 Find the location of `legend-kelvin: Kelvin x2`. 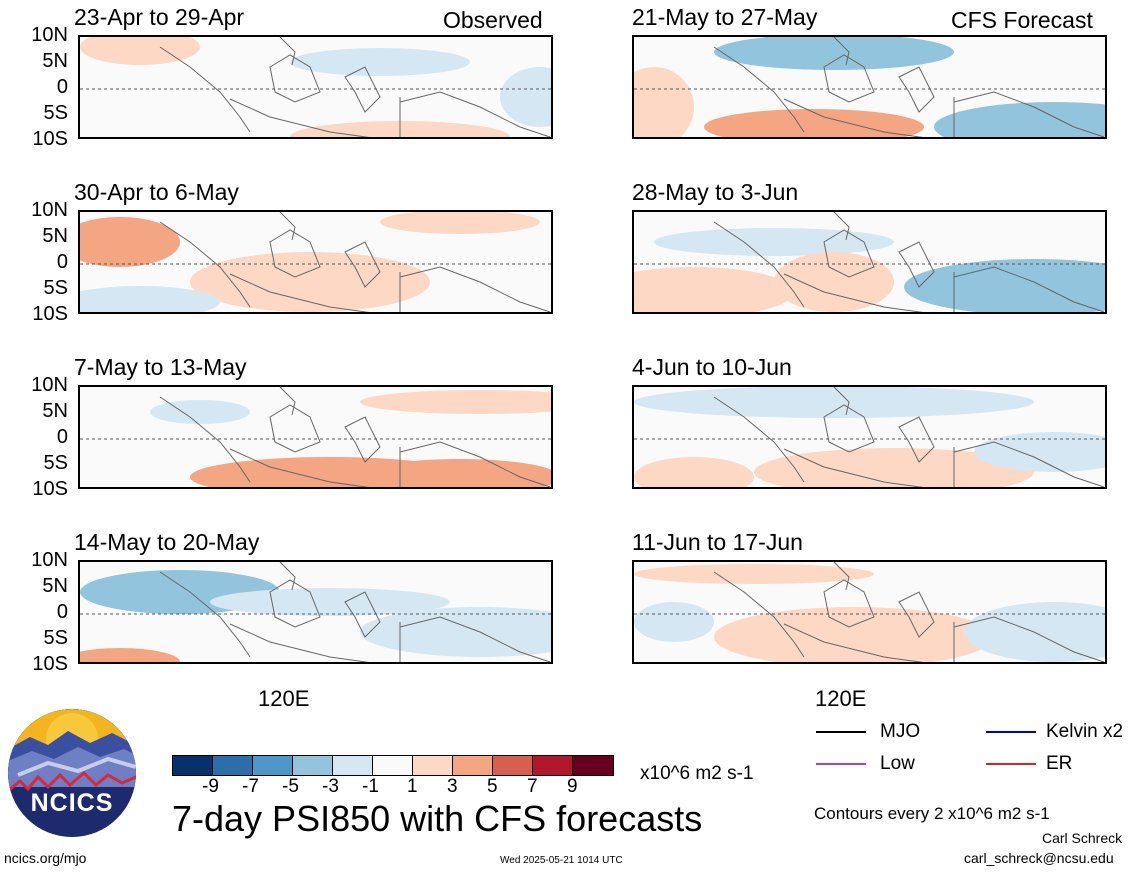

legend-kelvin: Kelvin x2 is located at coordinates (1085, 731).